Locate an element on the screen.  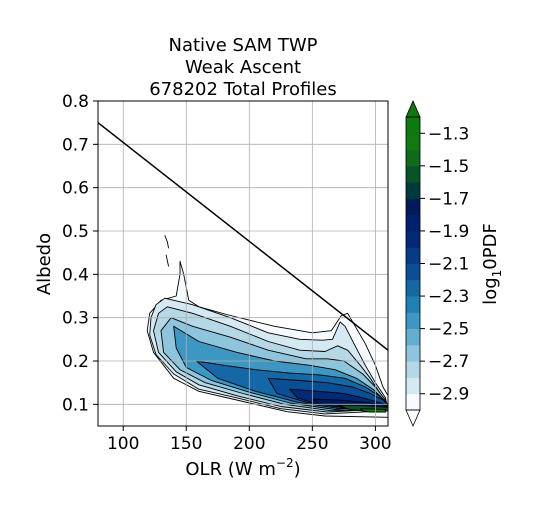
colorbar-tick-label: −1.3 is located at coordinates (448, 134).